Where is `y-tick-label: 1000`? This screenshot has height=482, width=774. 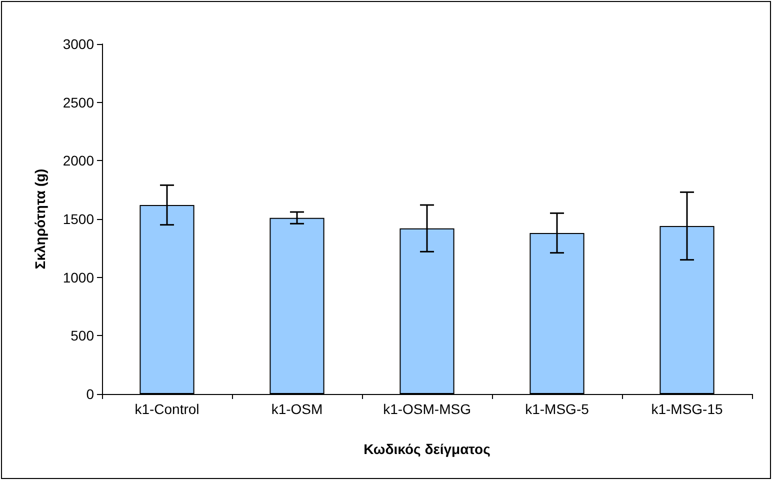
y-tick-label: 1000 is located at coordinates (78, 277).